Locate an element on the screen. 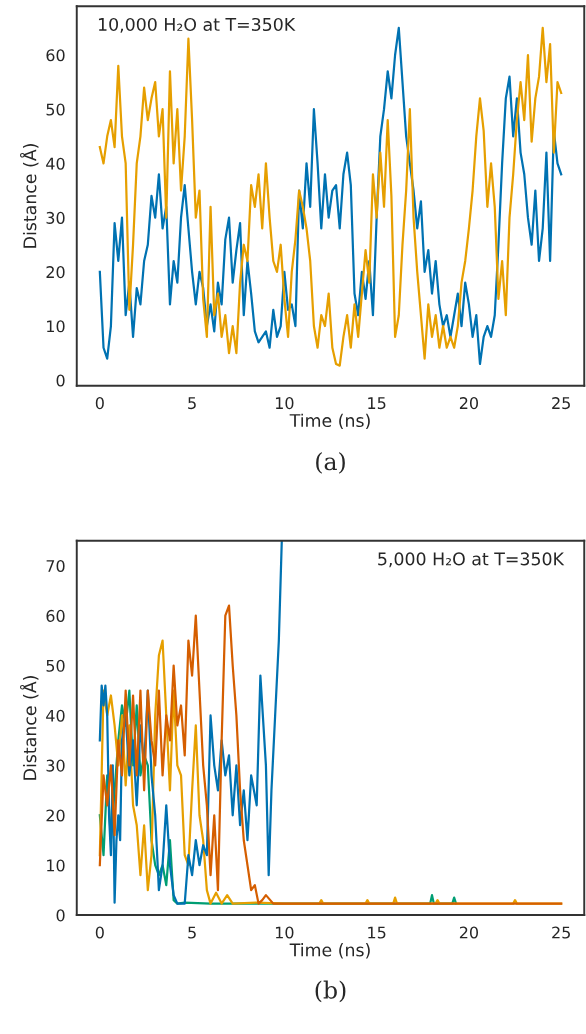  y-tick-label: 70 is located at coordinates (55, 566).